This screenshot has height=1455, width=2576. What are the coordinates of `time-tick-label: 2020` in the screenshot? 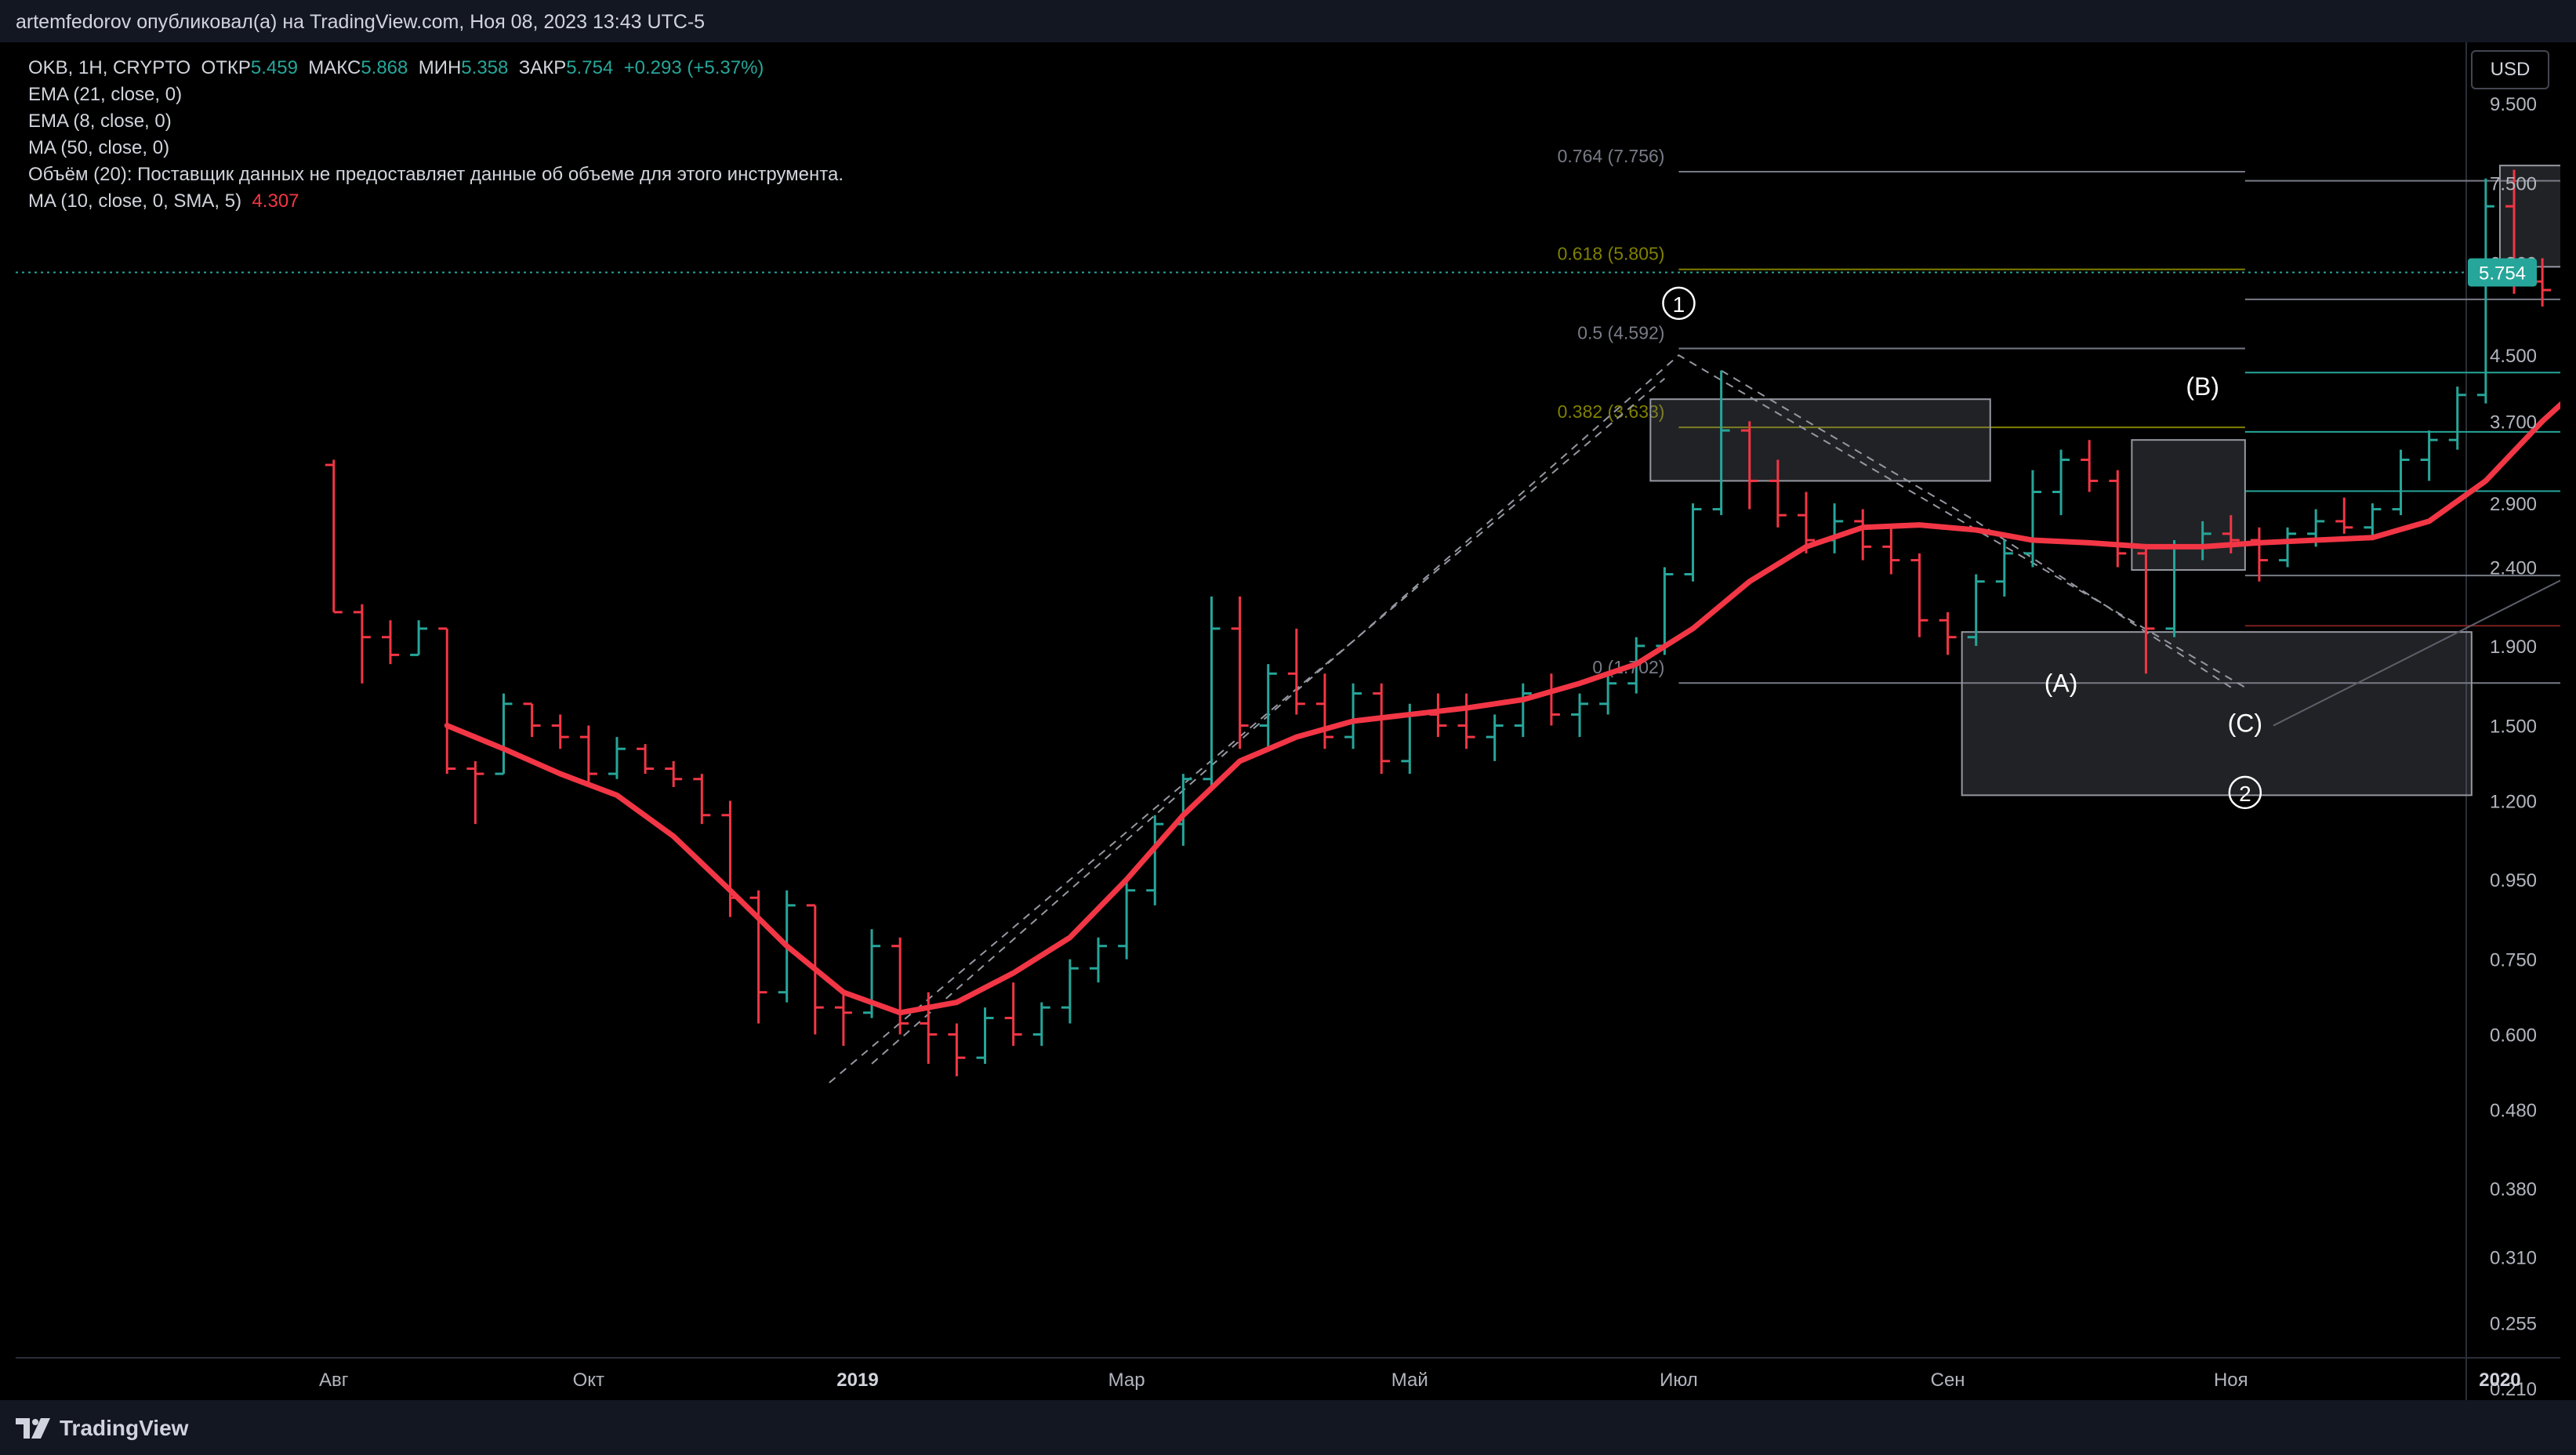 It's located at (2499, 1380).